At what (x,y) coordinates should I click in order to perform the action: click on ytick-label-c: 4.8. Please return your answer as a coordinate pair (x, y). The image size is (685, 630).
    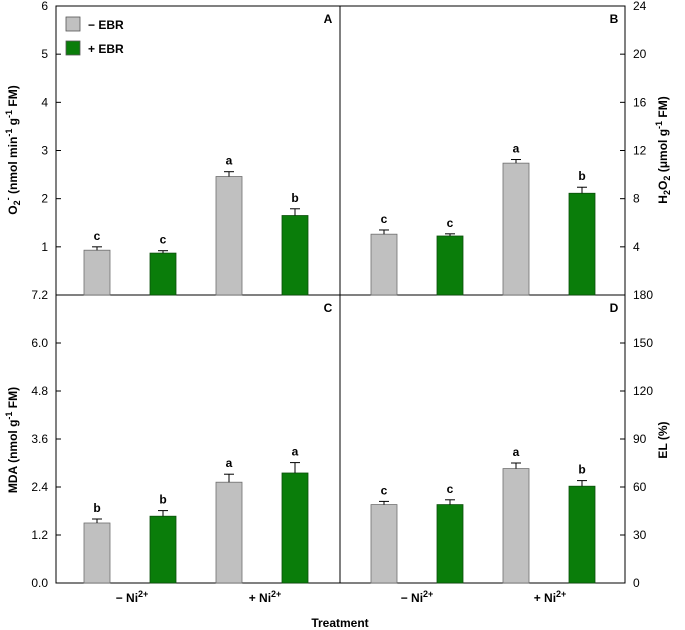
    Looking at the image, I should click on (39, 391).